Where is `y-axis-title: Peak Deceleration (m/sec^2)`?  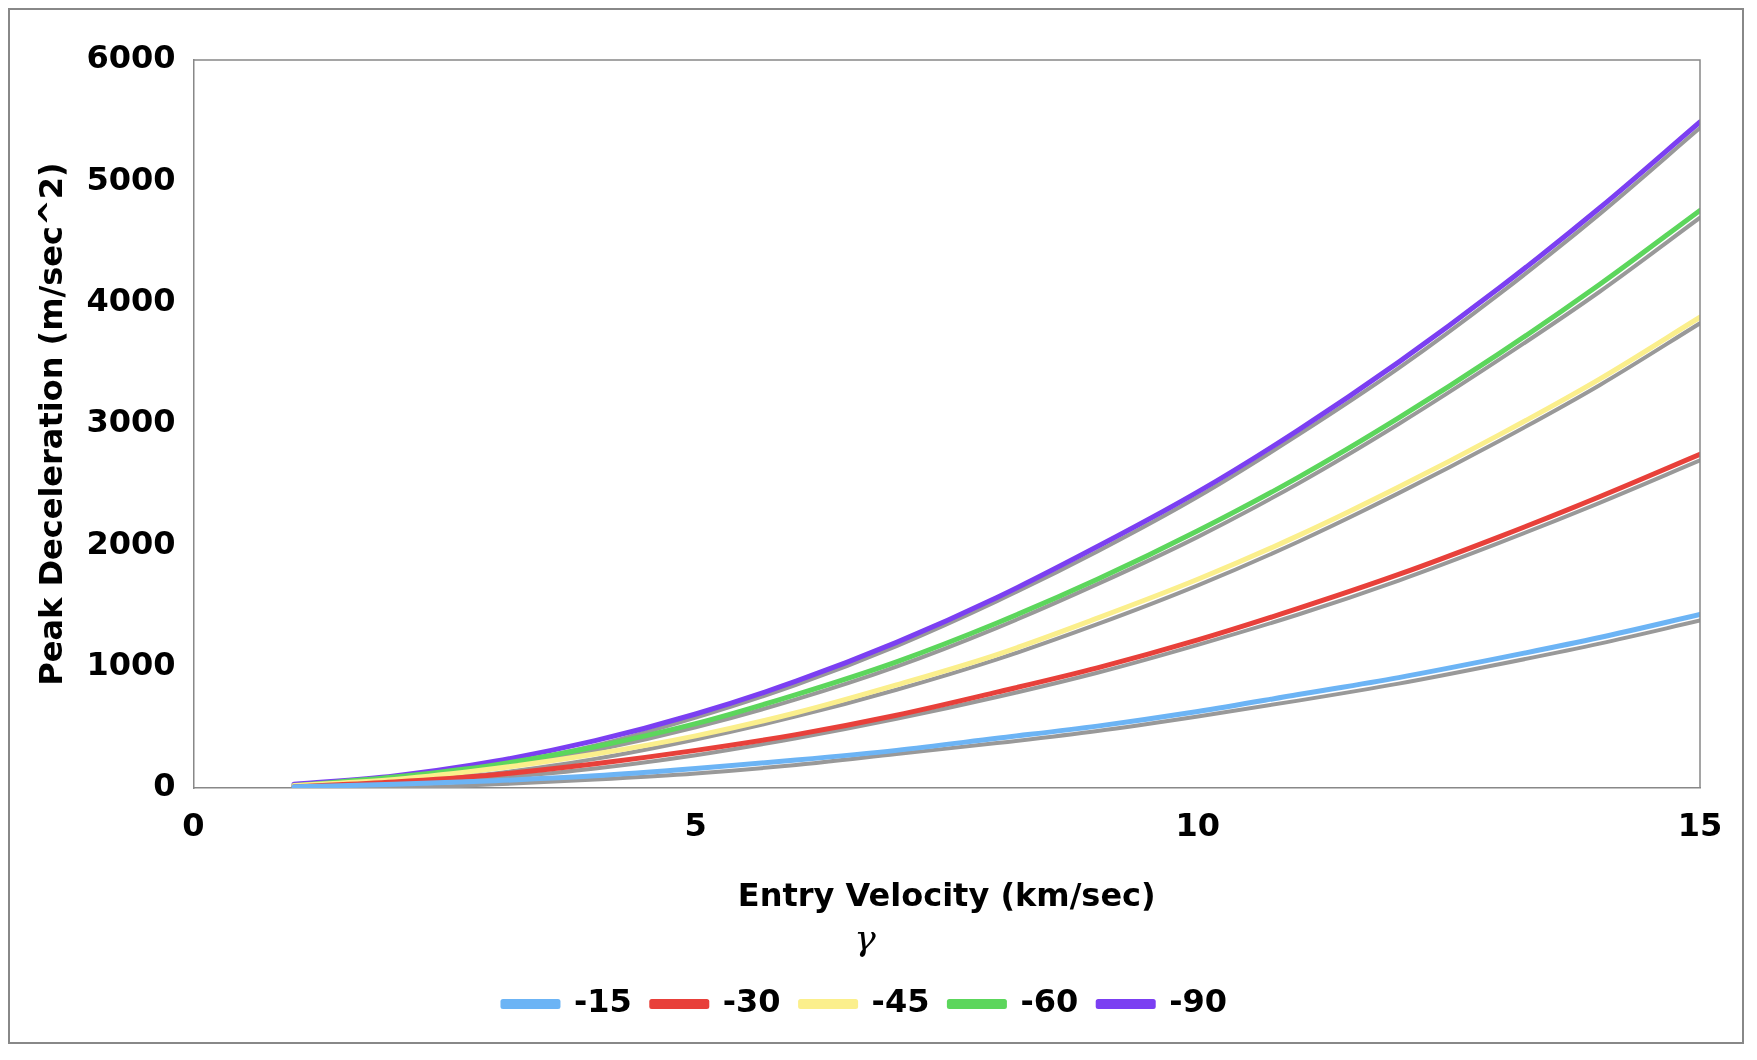 y-axis-title: Peak Deceleration (m/sec^2) is located at coordinates (50, 424).